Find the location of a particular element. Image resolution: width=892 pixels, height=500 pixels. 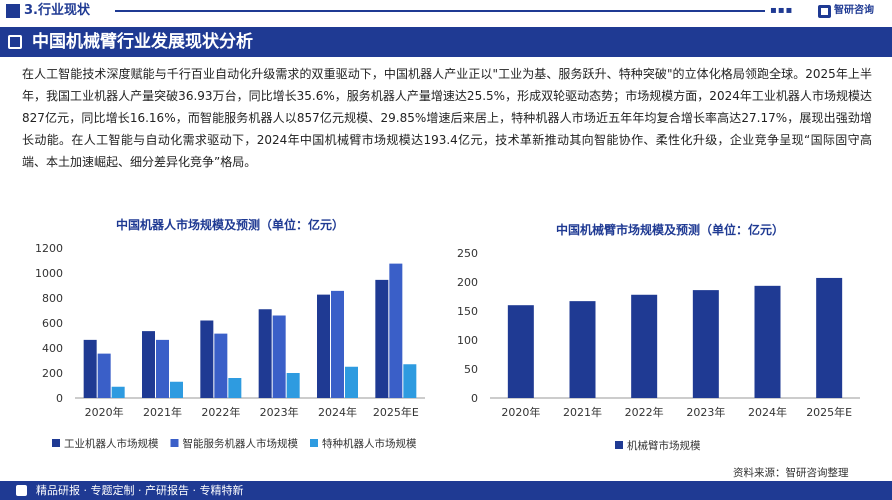

section-marker-icon is located at coordinates (13, 11).